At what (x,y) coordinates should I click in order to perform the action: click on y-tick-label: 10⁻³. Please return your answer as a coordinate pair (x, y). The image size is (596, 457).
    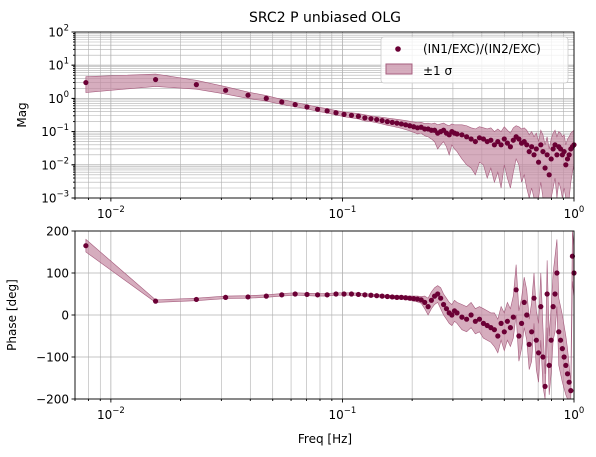
    Looking at the image, I should click on (55, 198).